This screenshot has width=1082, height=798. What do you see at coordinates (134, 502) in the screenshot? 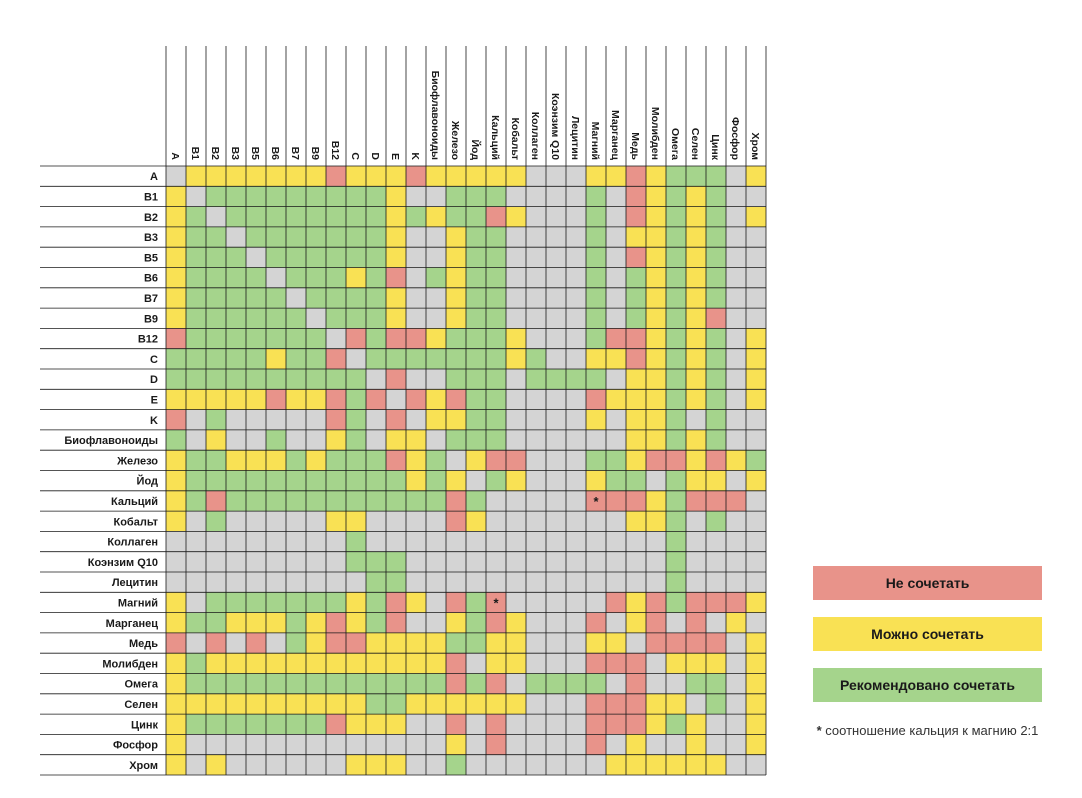
I see `row-label: Кальций` at bounding box center [134, 502].